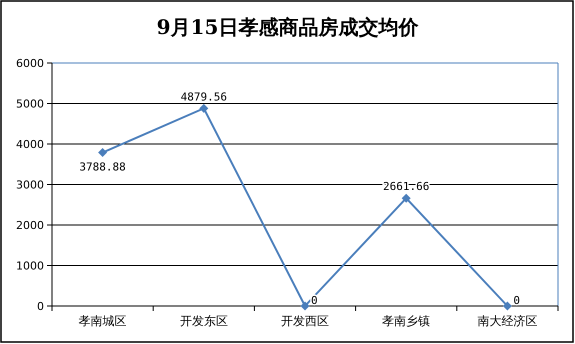 This screenshot has width=575, height=344. I want to click on y-tick-label: 3000, so click(30, 185).